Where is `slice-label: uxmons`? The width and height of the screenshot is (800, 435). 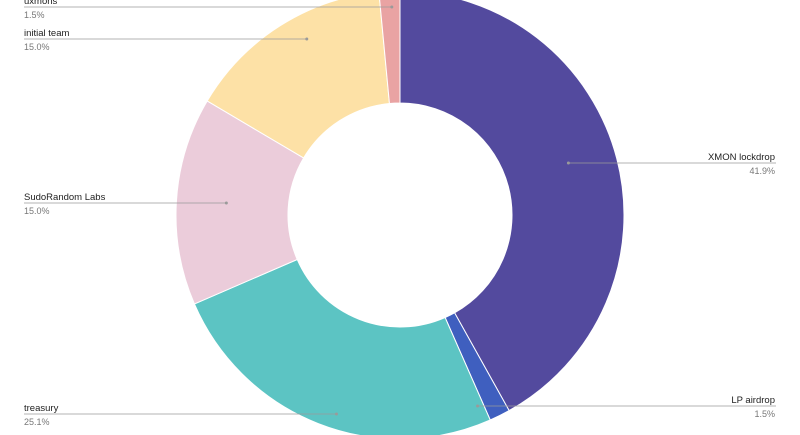
slice-label: uxmons is located at coordinates (41, 3).